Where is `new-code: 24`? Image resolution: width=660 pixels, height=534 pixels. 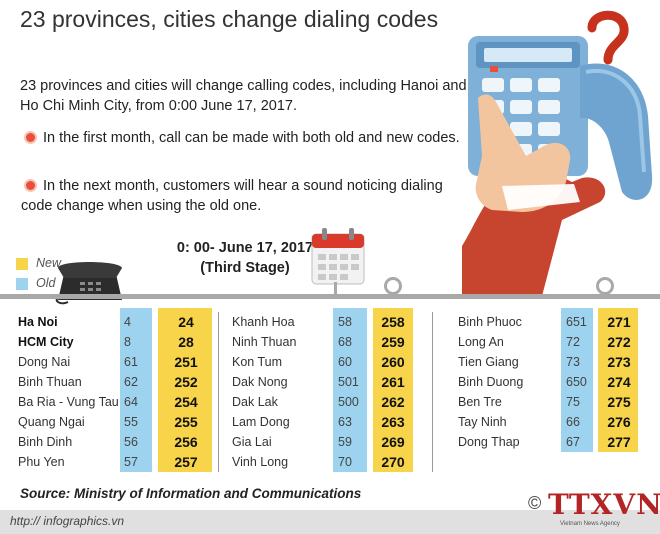
new-code: 24 is located at coordinates (186, 322).